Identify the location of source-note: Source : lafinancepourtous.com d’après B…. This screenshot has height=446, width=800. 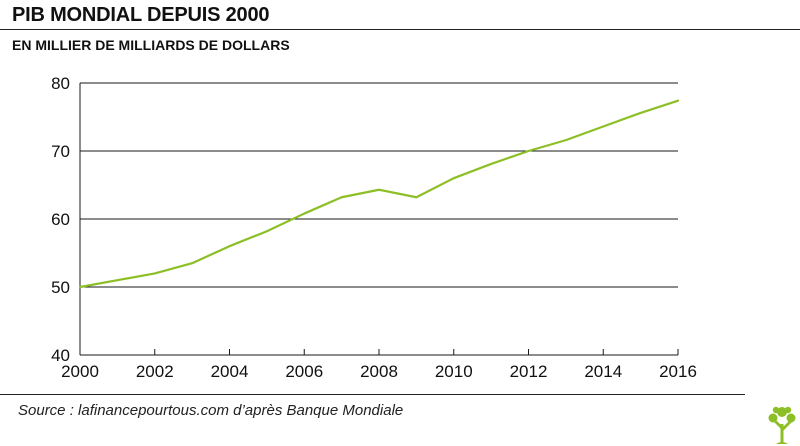
(211, 410).